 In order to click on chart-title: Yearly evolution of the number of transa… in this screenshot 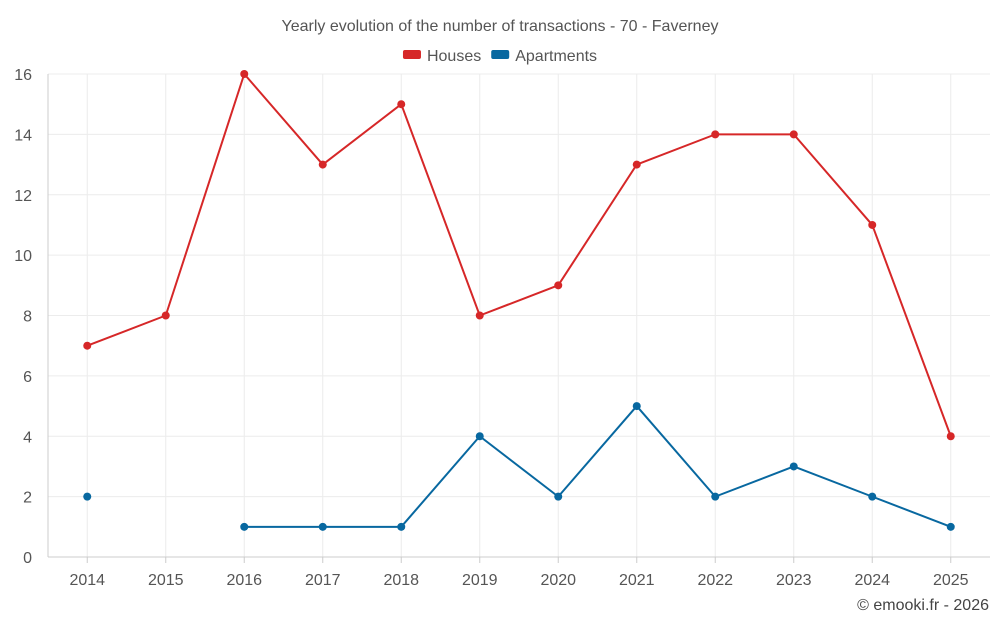, I will do `click(500, 26)`.